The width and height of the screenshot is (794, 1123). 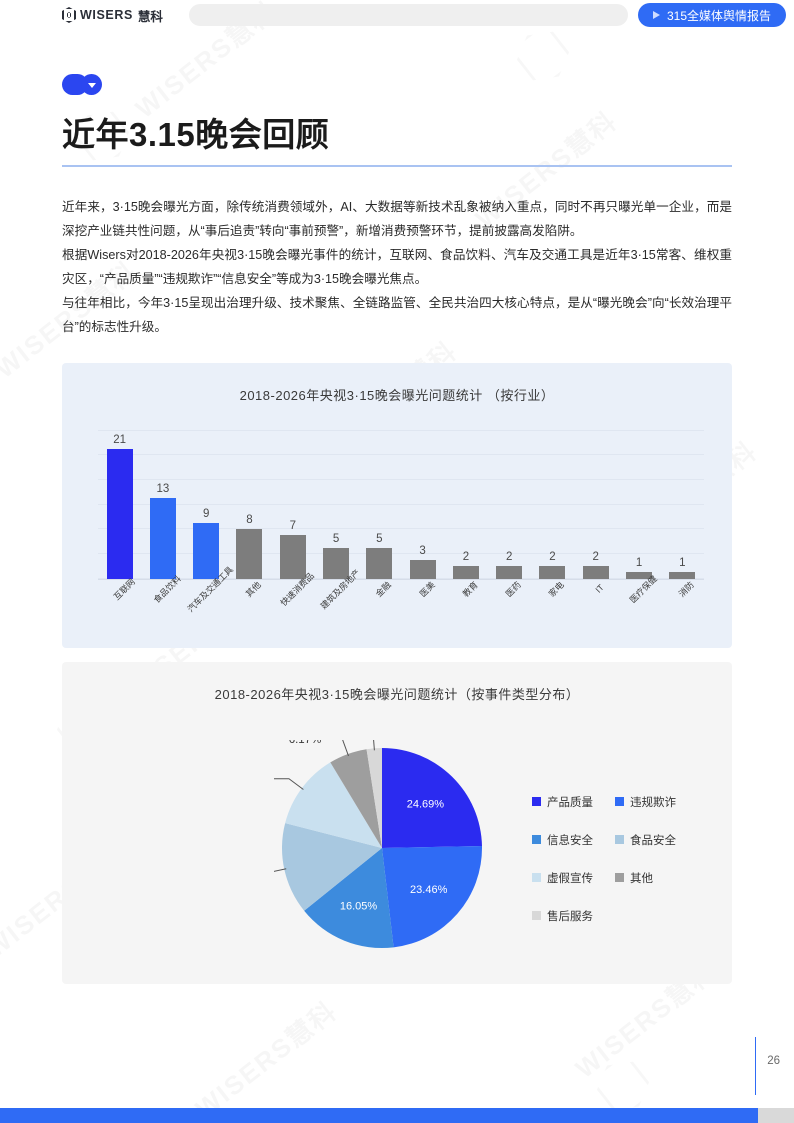 What do you see at coordinates (210, 602) in the screenshot?
I see `bar-xlabel-cell: 汽车及交通工具` at bounding box center [210, 602].